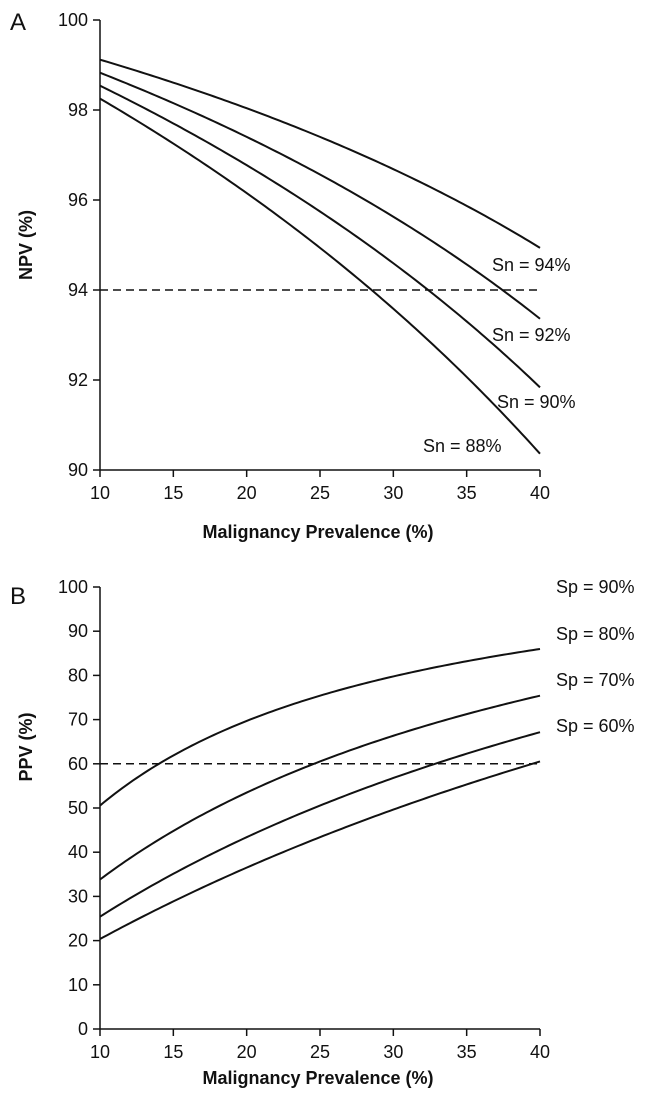 The width and height of the screenshot is (650, 1094). I want to click on panel-a-y-tick-label: 92, so click(78, 380).